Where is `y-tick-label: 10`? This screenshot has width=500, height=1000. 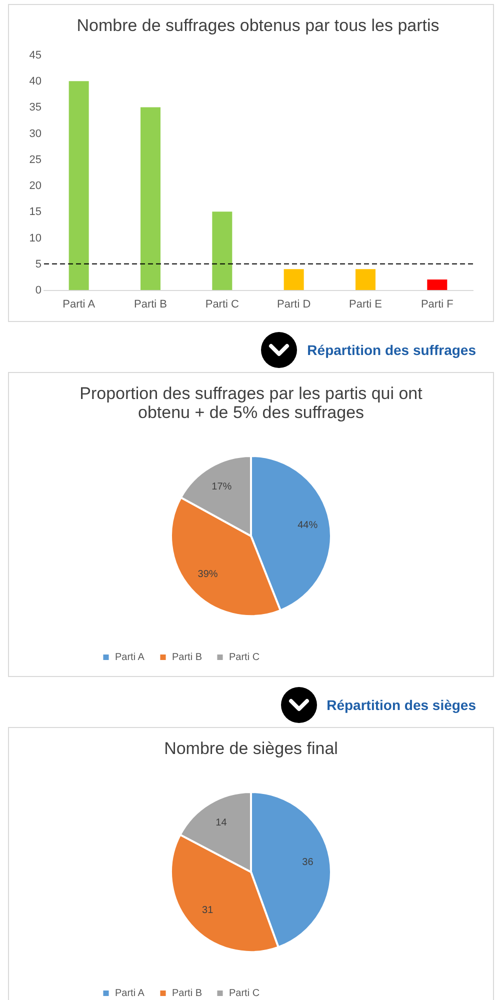 y-tick-label: 10 is located at coordinates (35, 238).